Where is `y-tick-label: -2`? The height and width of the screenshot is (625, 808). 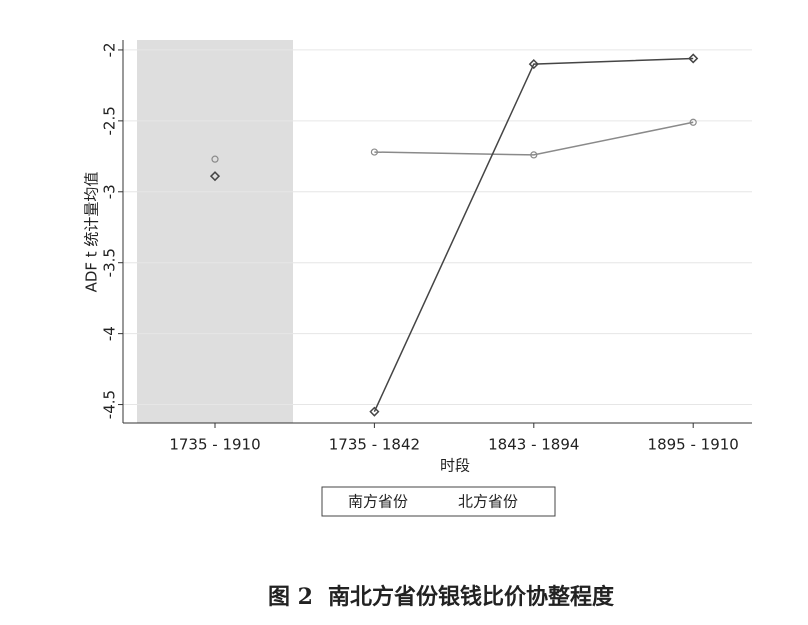 y-tick-label: -2 is located at coordinates (110, 49).